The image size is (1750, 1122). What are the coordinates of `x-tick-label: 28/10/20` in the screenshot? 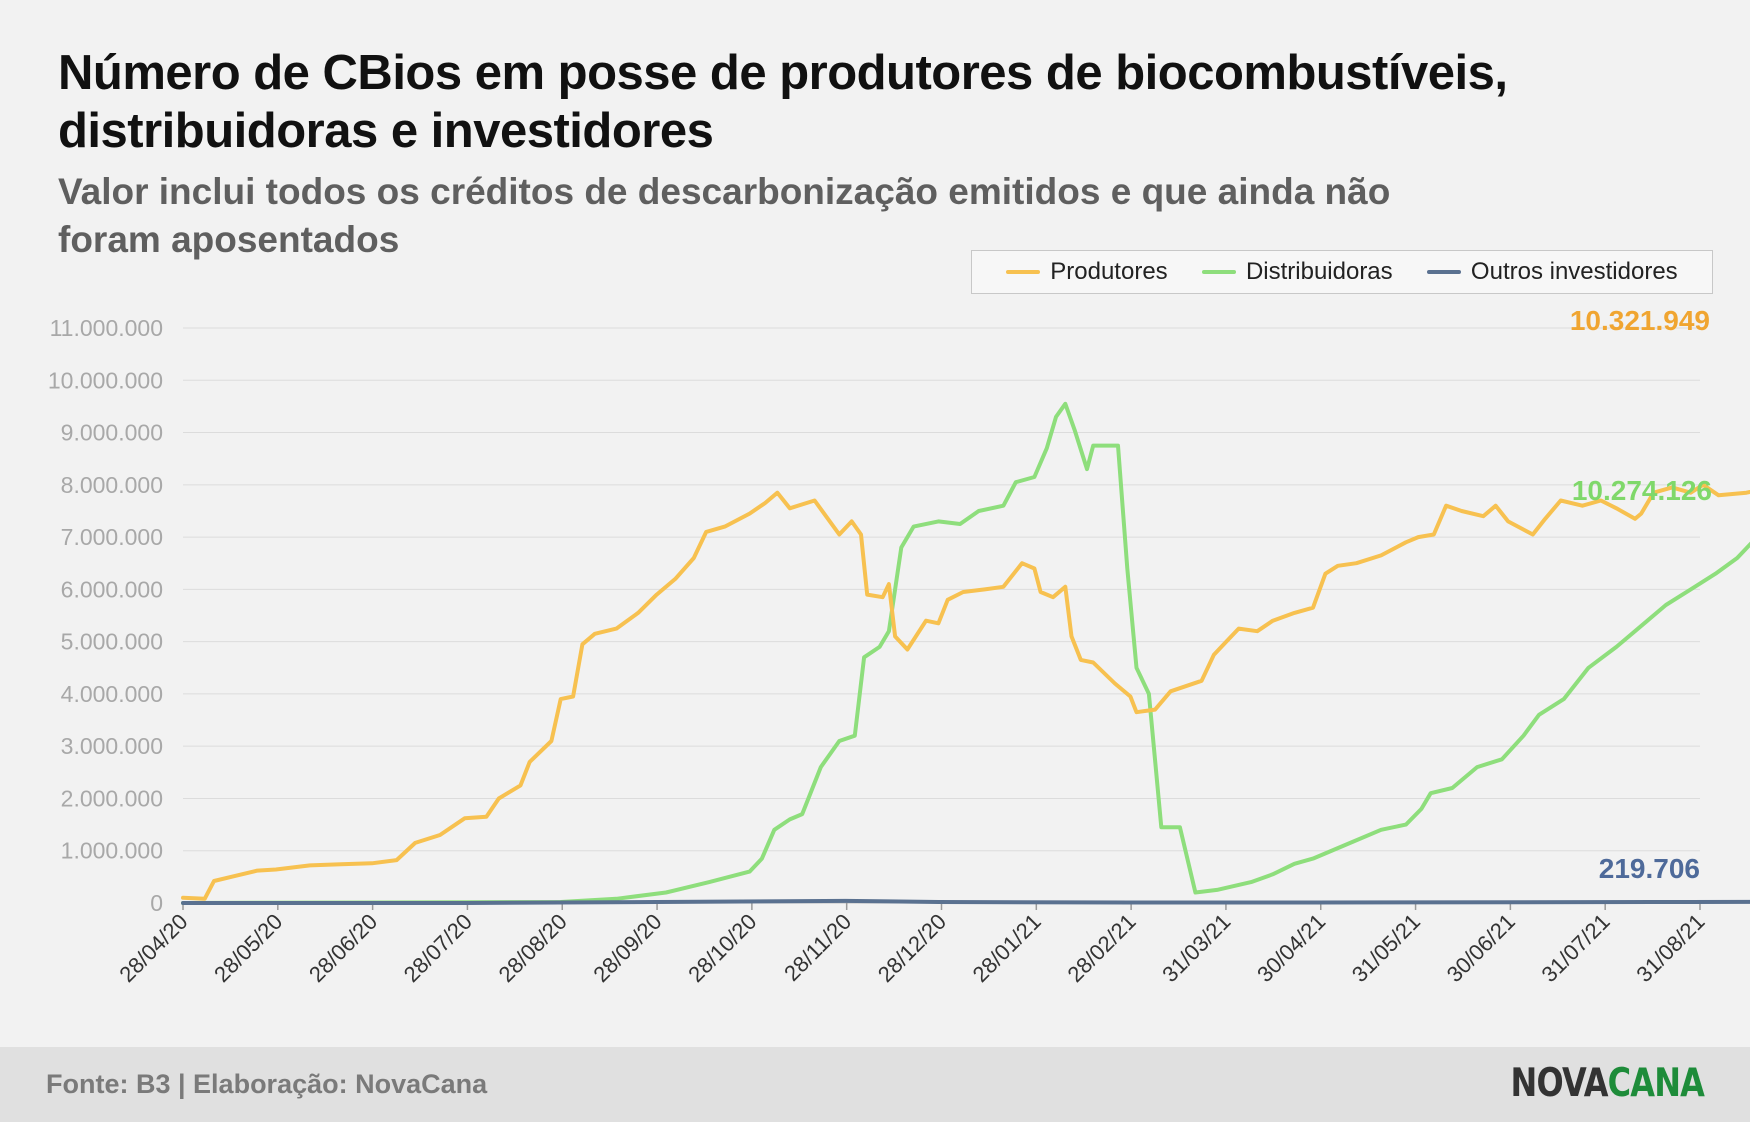 It's located at (722, 948).